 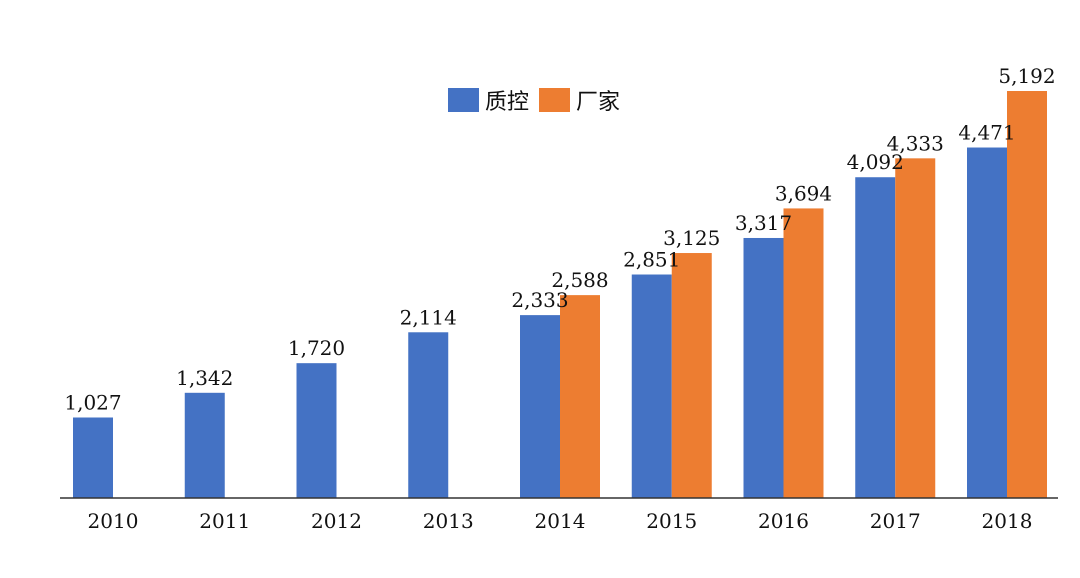 What do you see at coordinates (895, 521) in the screenshot?
I see `x-tick-label-2017: 2017` at bounding box center [895, 521].